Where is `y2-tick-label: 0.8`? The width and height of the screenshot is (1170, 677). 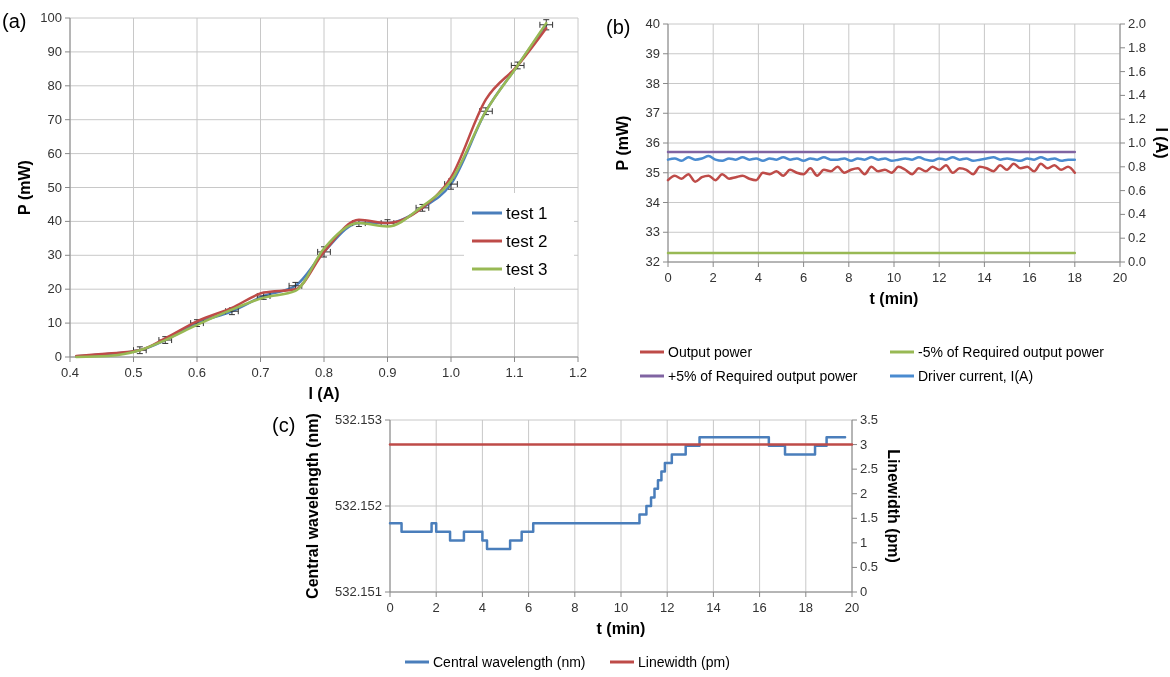
y2-tick-label: 0.8 is located at coordinates (1137, 166).